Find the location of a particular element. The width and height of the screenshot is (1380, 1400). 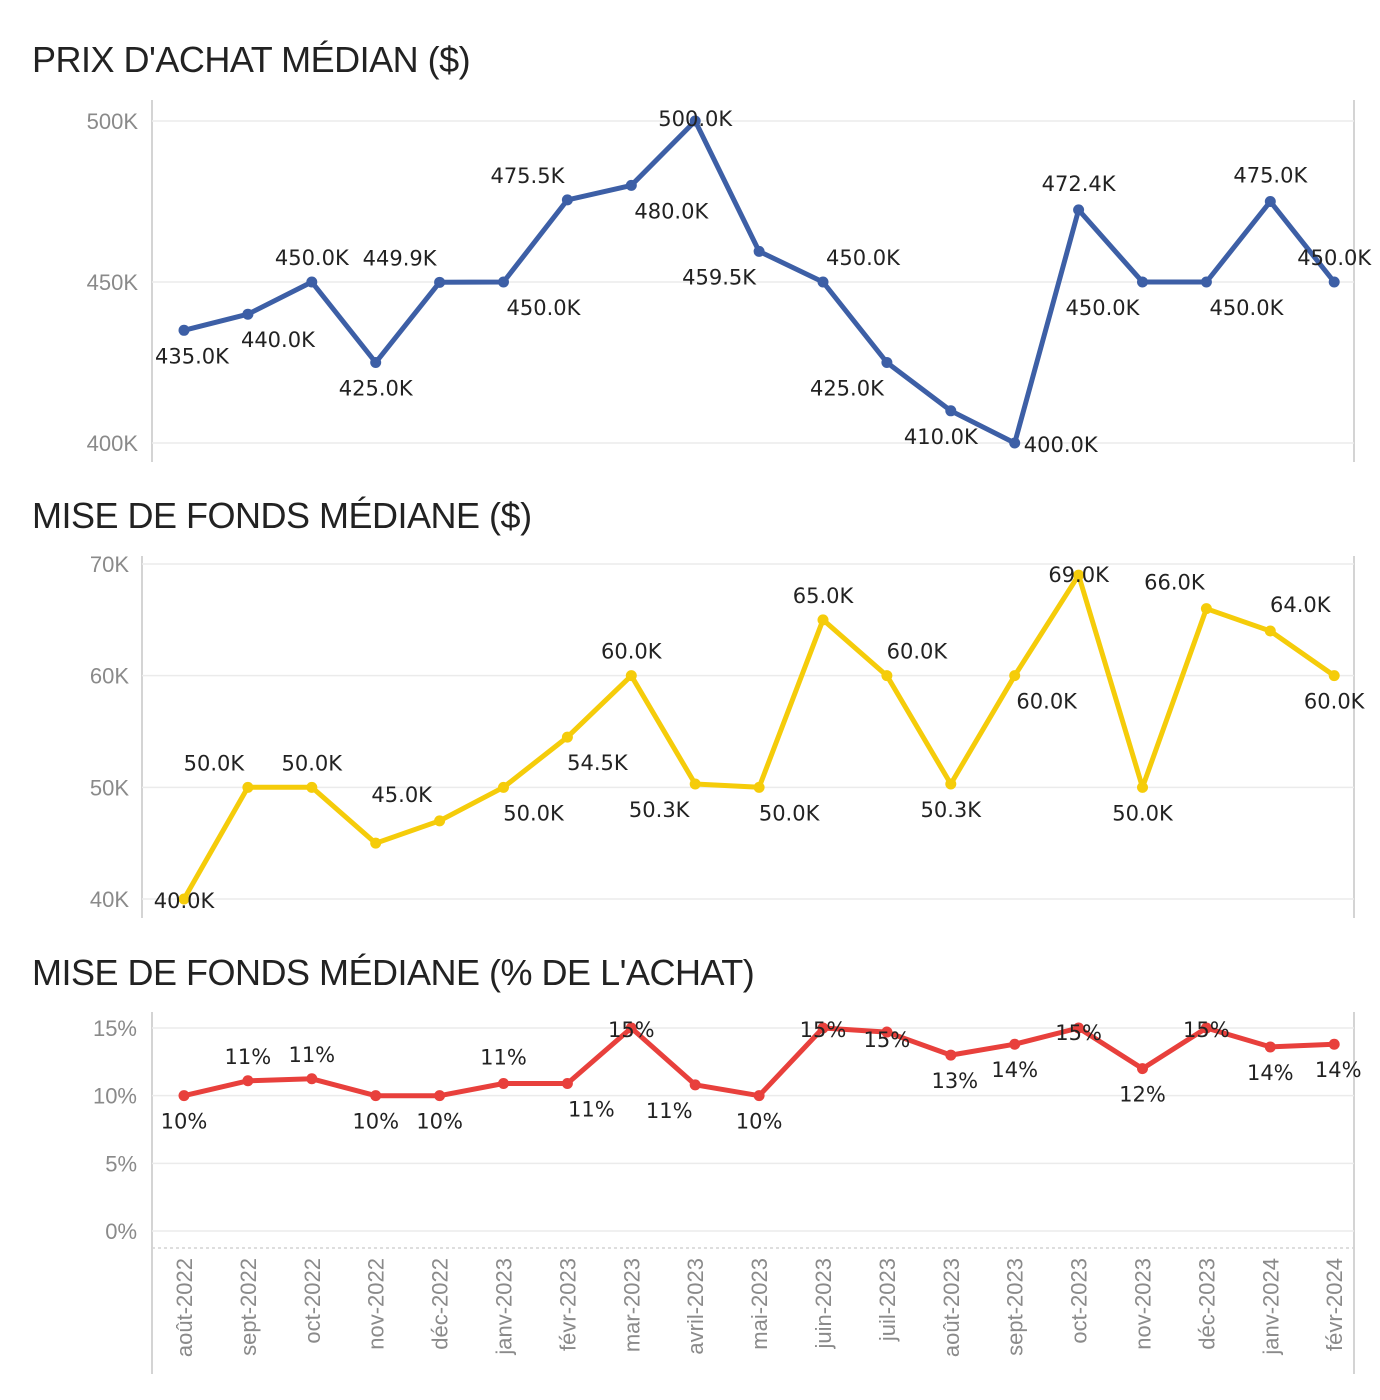

data-label: 69.0K is located at coordinates (1079, 575).